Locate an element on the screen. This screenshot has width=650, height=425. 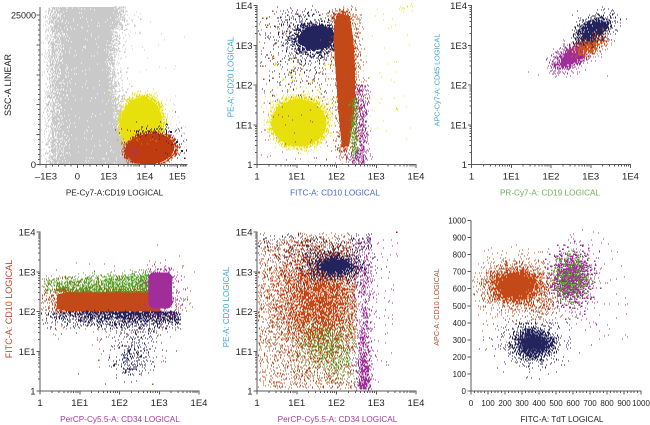
svg-text: PR-Cy7-A: CD19 LOGICAL is located at coordinates (550, 193).